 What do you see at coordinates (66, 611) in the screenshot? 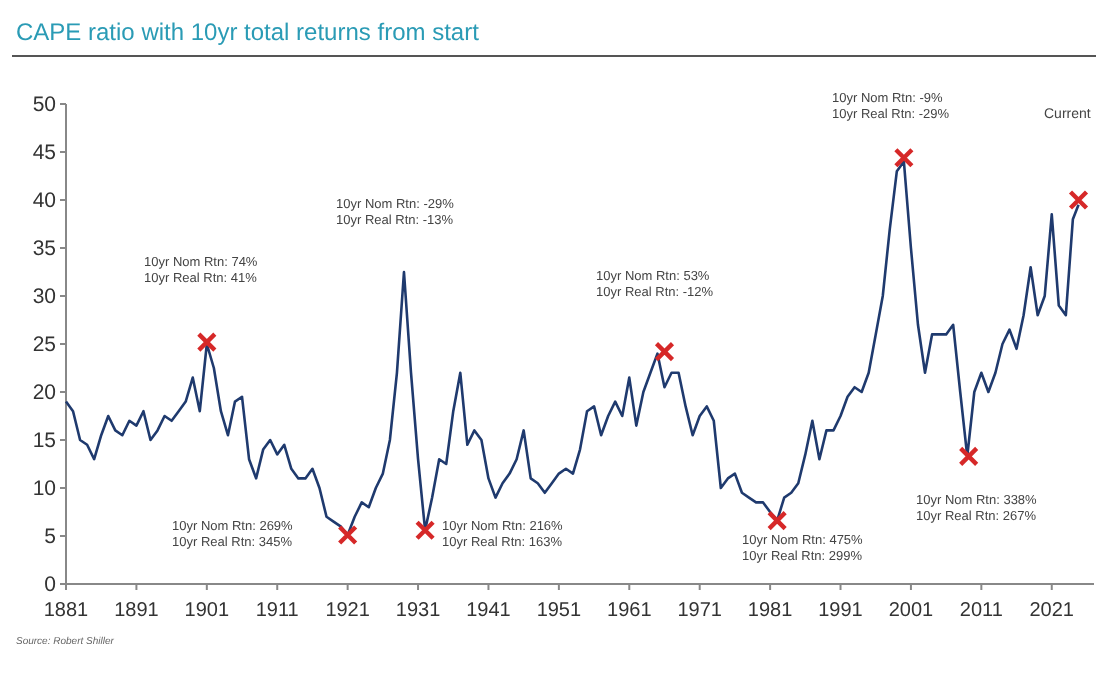
I see `x-tick-label: 1881` at bounding box center [66, 611].